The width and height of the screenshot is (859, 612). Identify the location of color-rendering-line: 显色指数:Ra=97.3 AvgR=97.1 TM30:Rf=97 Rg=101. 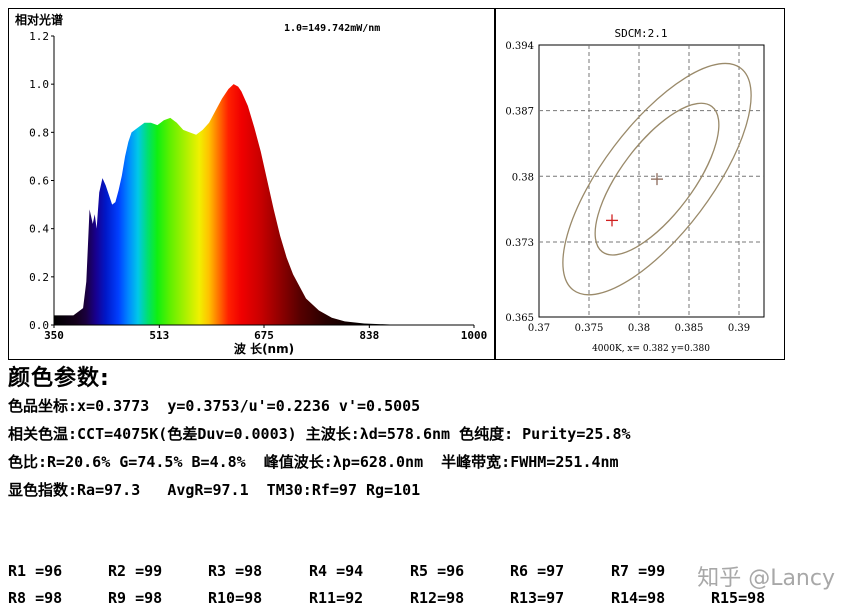
(214, 490).